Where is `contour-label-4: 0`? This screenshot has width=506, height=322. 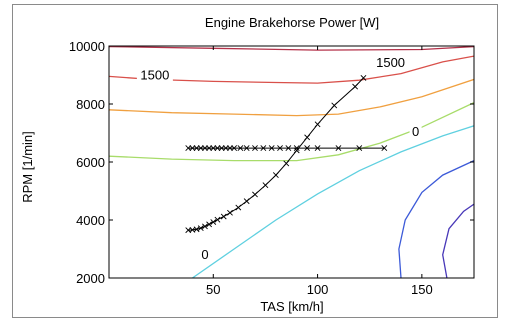 contour-label-4: 0 is located at coordinates (204, 254).